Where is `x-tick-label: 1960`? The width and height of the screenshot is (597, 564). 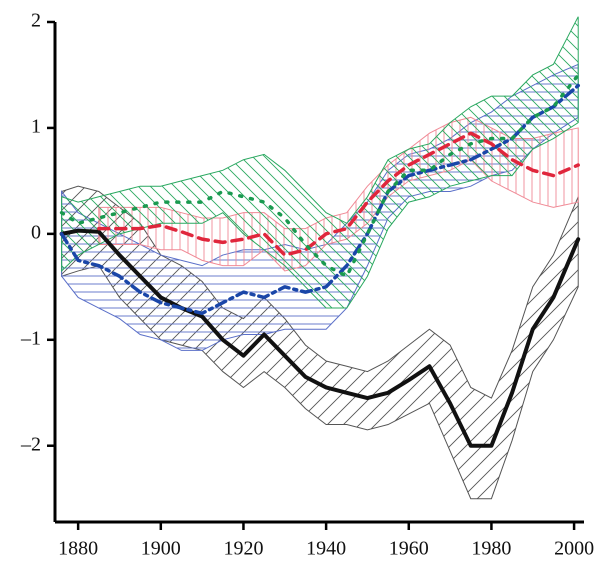
x-tick-label: 1960 is located at coordinates (409, 549).